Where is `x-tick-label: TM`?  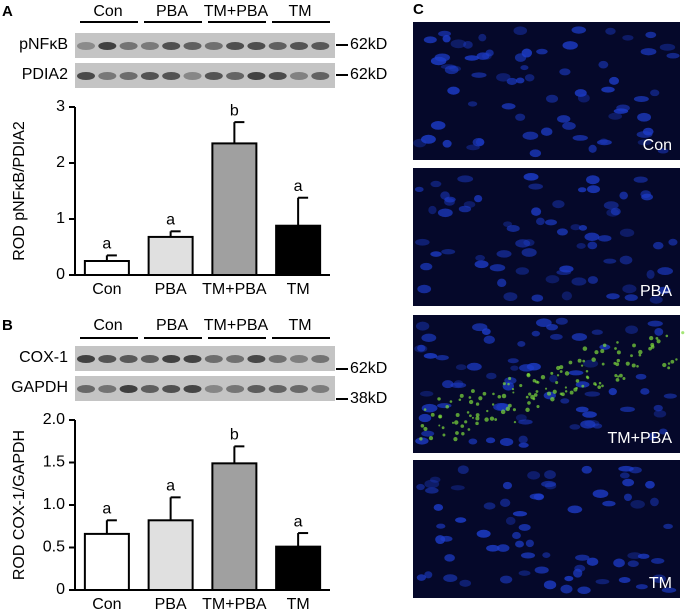
x-tick-label: TM is located at coordinates (298, 604).